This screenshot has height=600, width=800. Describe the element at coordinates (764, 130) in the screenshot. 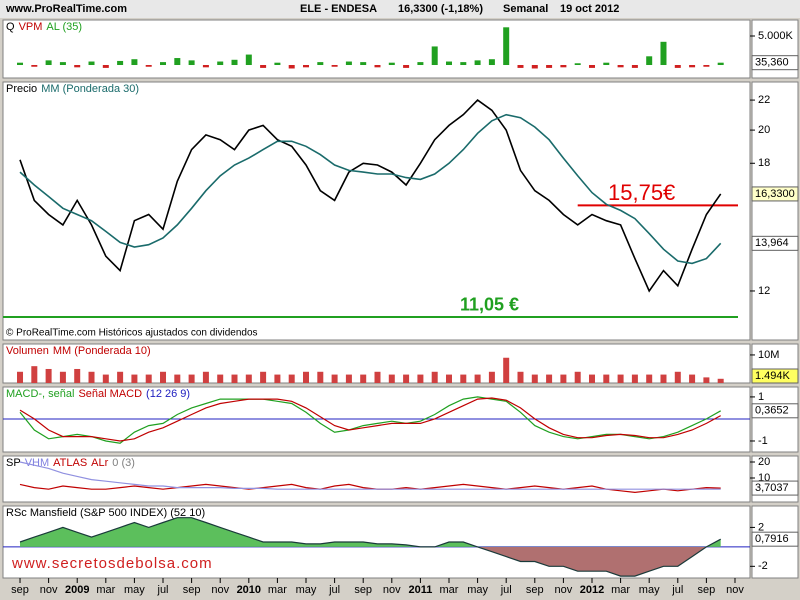

I see `y-tick-label: 20` at that location.